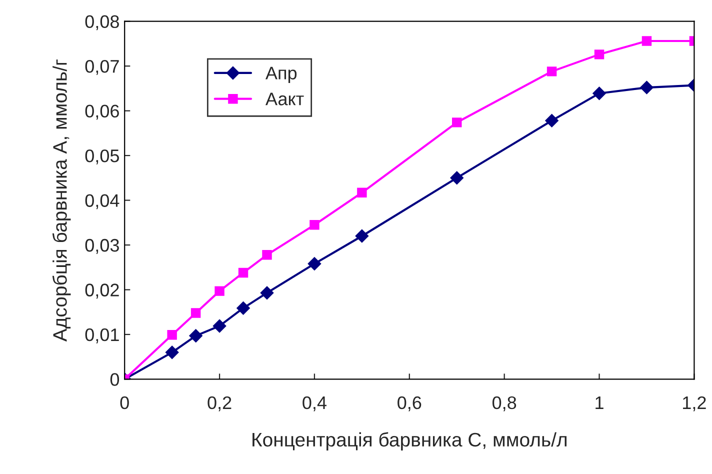  What do you see at coordinates (102, 112) in the screenshot?
I see `y-tick-label: 0,06` at bounding box center [102, 112].